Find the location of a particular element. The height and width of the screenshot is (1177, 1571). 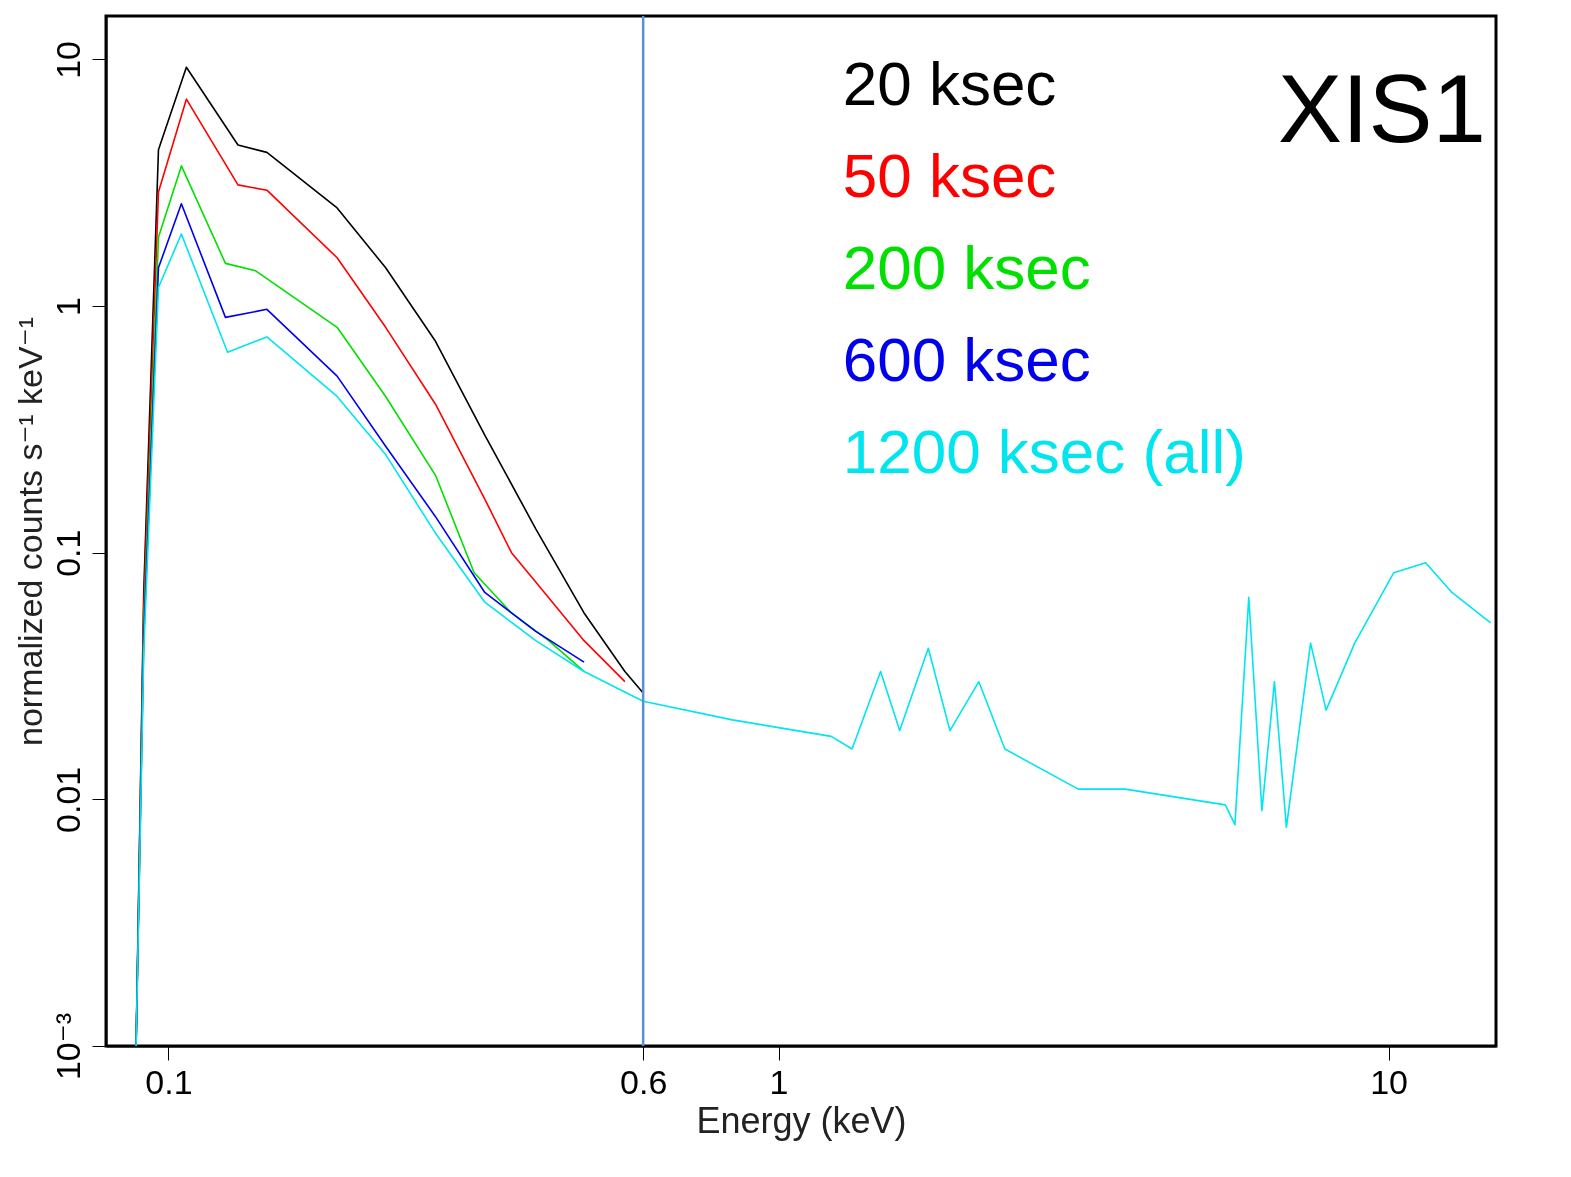

x-axis-title: Energy (keV) is located at coordinates (801, 1120).